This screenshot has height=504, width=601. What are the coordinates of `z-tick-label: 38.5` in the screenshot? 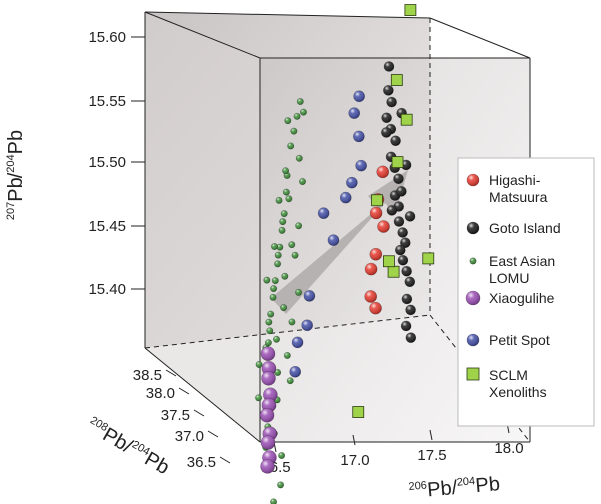 It's located at (147, 375).